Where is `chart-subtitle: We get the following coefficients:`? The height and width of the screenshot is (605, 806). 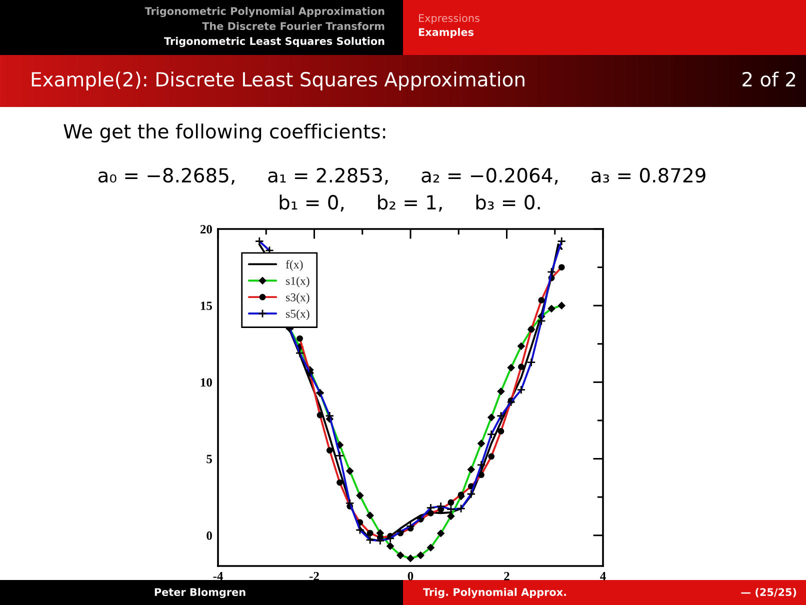
chart-subtitle: We get the following coefficients: is located at coordinates (225, 133).